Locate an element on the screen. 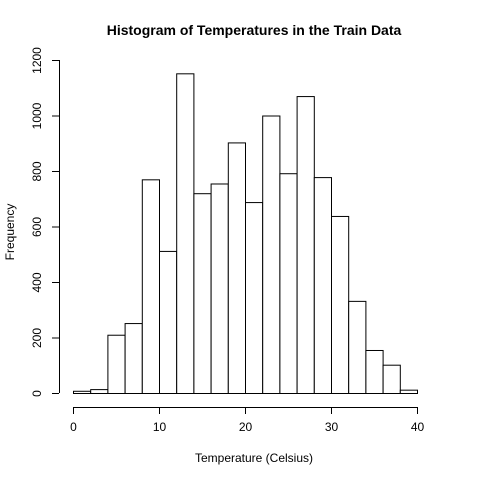 The width and height of the screenshot is (480, 480). y-tick-label: 1000 is located at coordinates (37, 115).